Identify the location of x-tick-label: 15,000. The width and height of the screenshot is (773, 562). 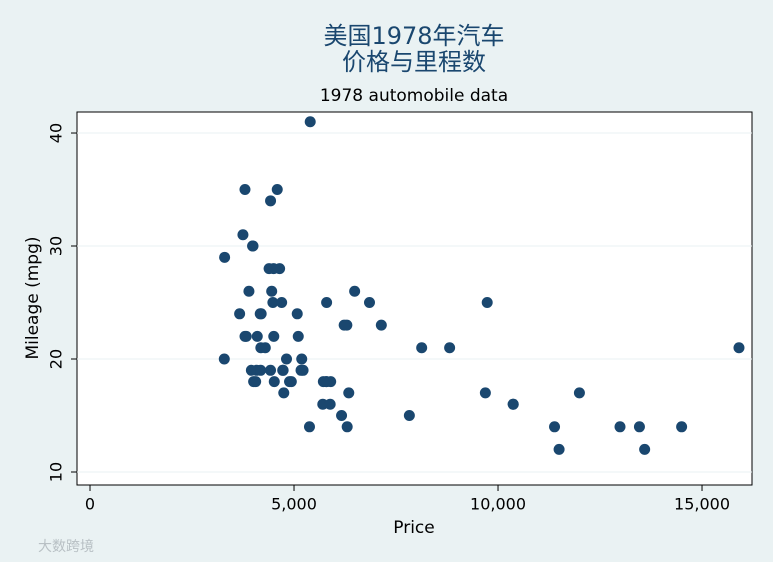
(702, 504).